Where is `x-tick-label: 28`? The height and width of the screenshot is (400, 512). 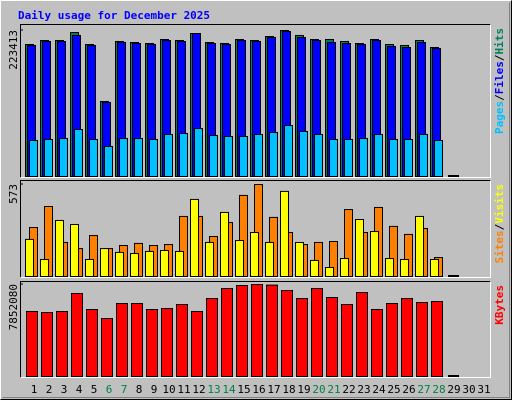
x-tick-label: 28 is located at coordinates (438, 389).